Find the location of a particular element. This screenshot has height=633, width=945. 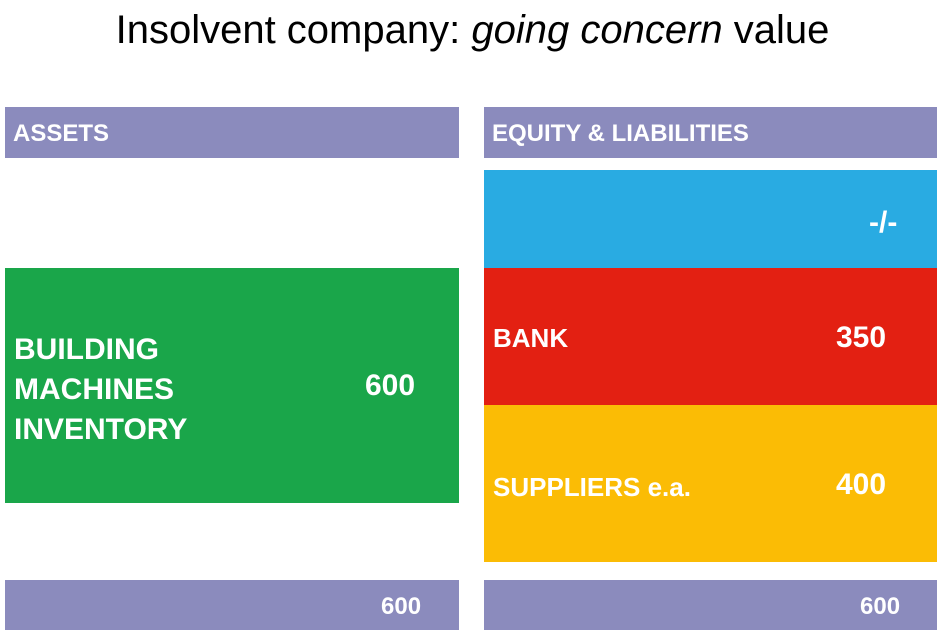

suppliers-box: SUPPLIERS e.a. 400 is located at coordinates (710, 483).